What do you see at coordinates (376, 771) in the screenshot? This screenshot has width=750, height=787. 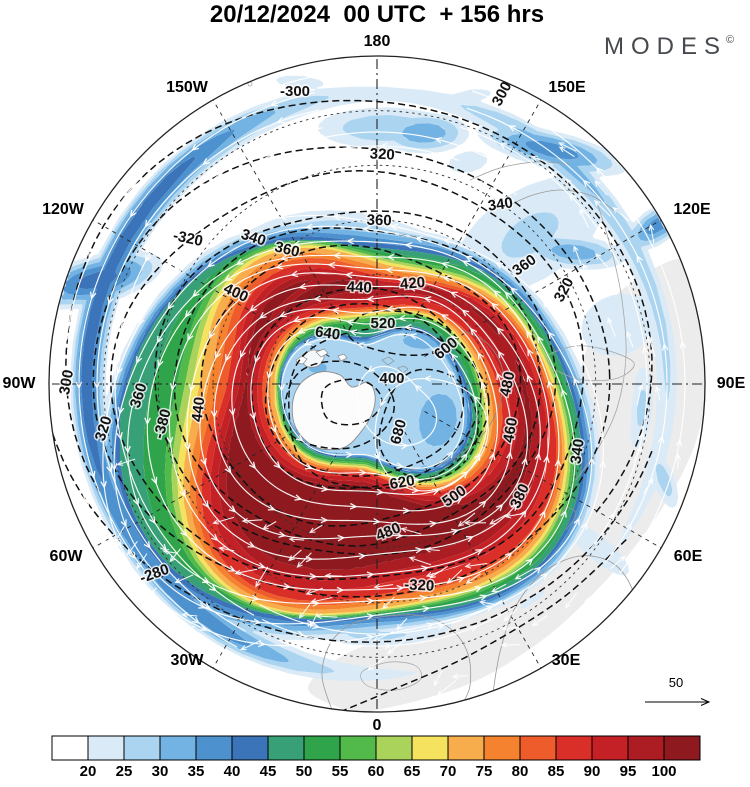 I see `svg-text: 60` at bounding box center [376, 771].